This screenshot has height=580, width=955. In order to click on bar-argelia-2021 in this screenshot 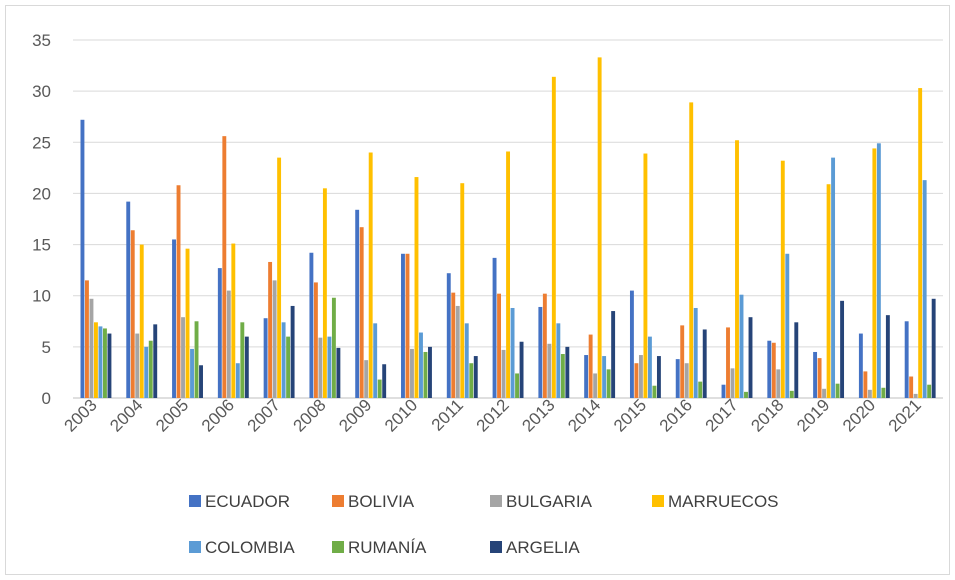, I will do `click(933, 348)`.